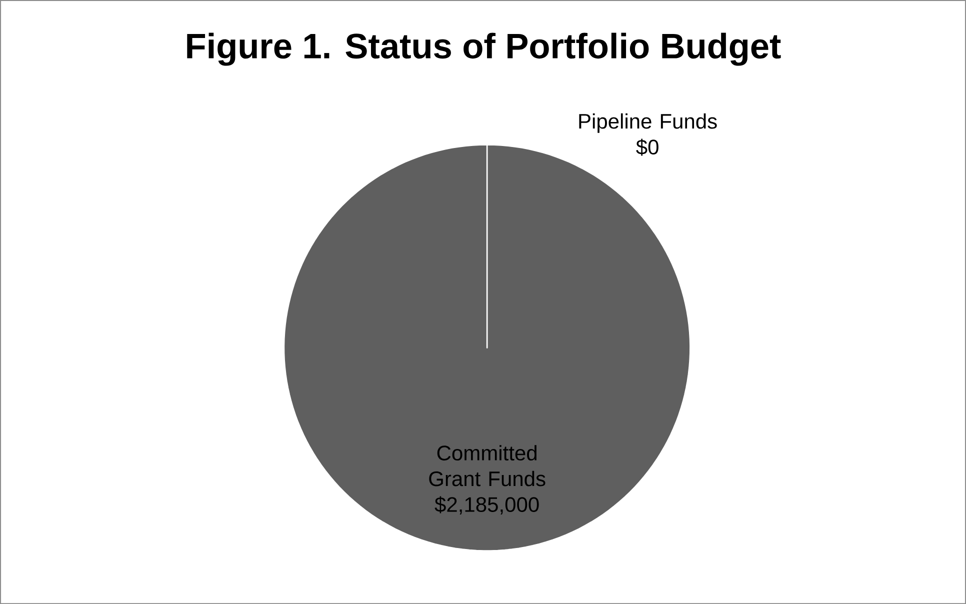 The image size is (966, 604). What do you see at coordinates (647, 147) in the screenshot?
I see `text: $0` at bounding box center [647, 147].